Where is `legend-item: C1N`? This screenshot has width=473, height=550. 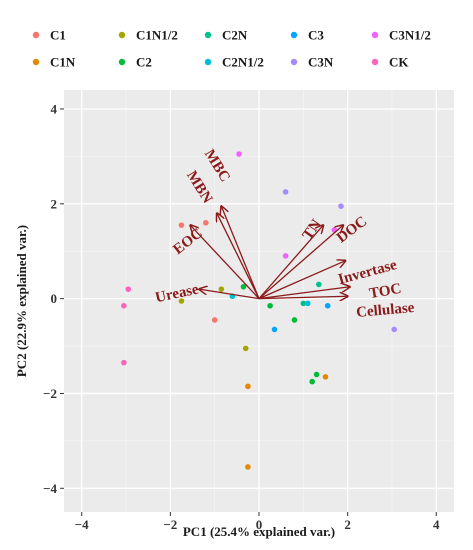 legend-item: C1N is located at coordinates (54, 62).